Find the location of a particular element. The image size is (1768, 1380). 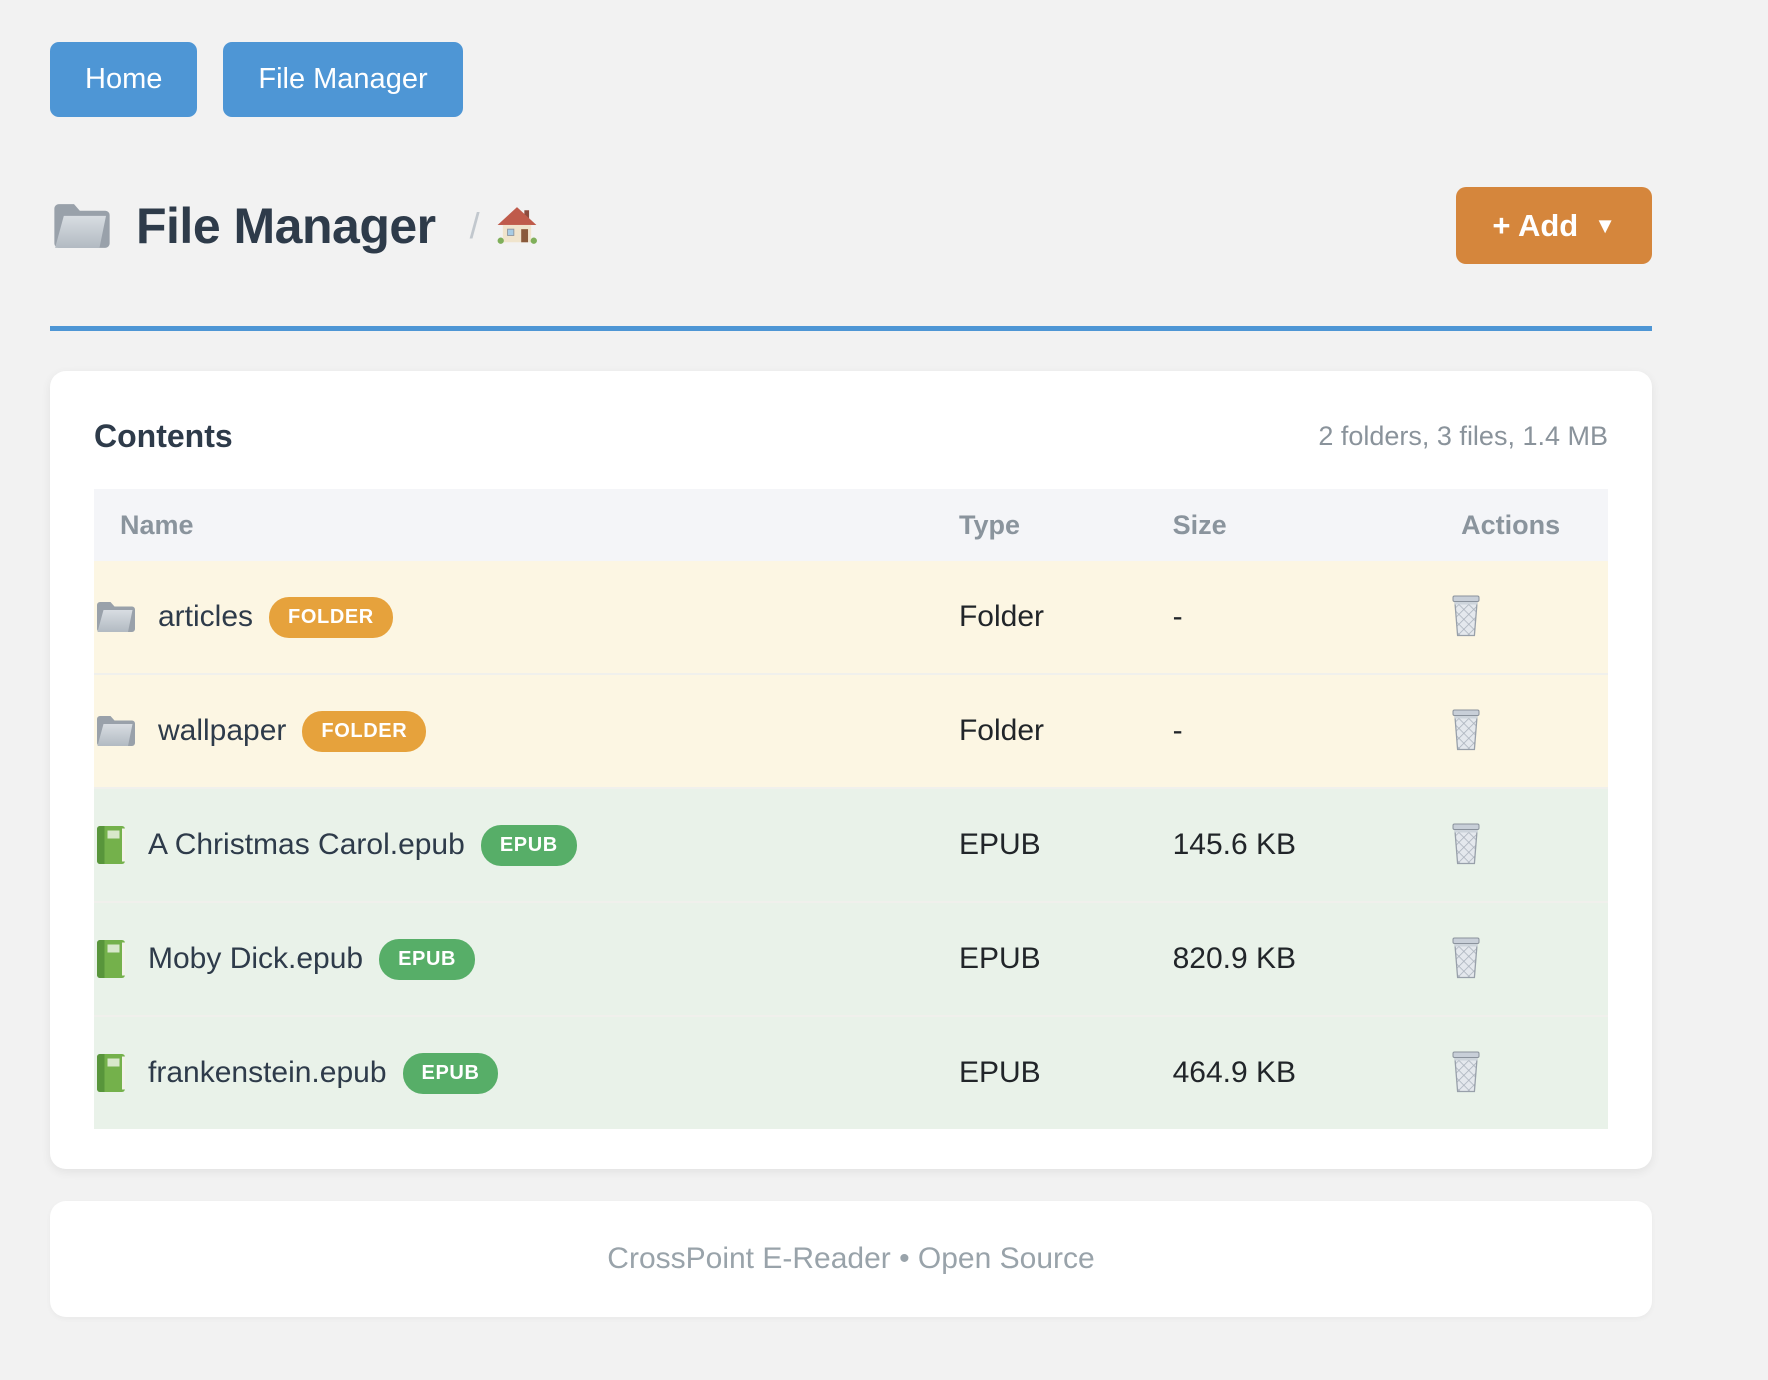

column-header-size: Size is located at coordinates (1309, 525).